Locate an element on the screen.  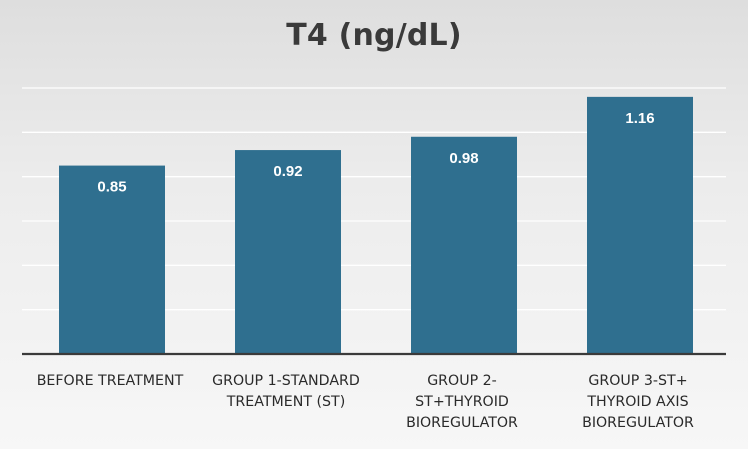
category-tick-label: BEFORE TREATMENT is located at coordinates (110, 381).